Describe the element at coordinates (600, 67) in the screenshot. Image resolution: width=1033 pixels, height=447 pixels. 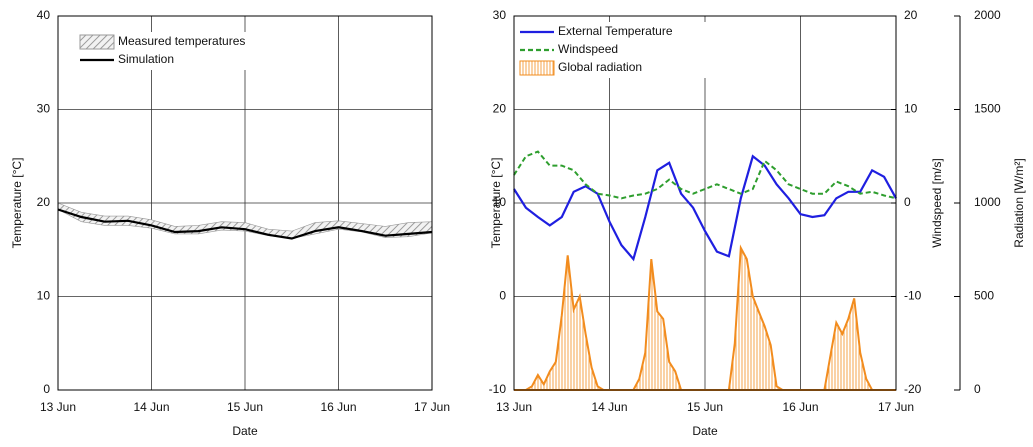
I see `legend-label: Global radiation` at that location.